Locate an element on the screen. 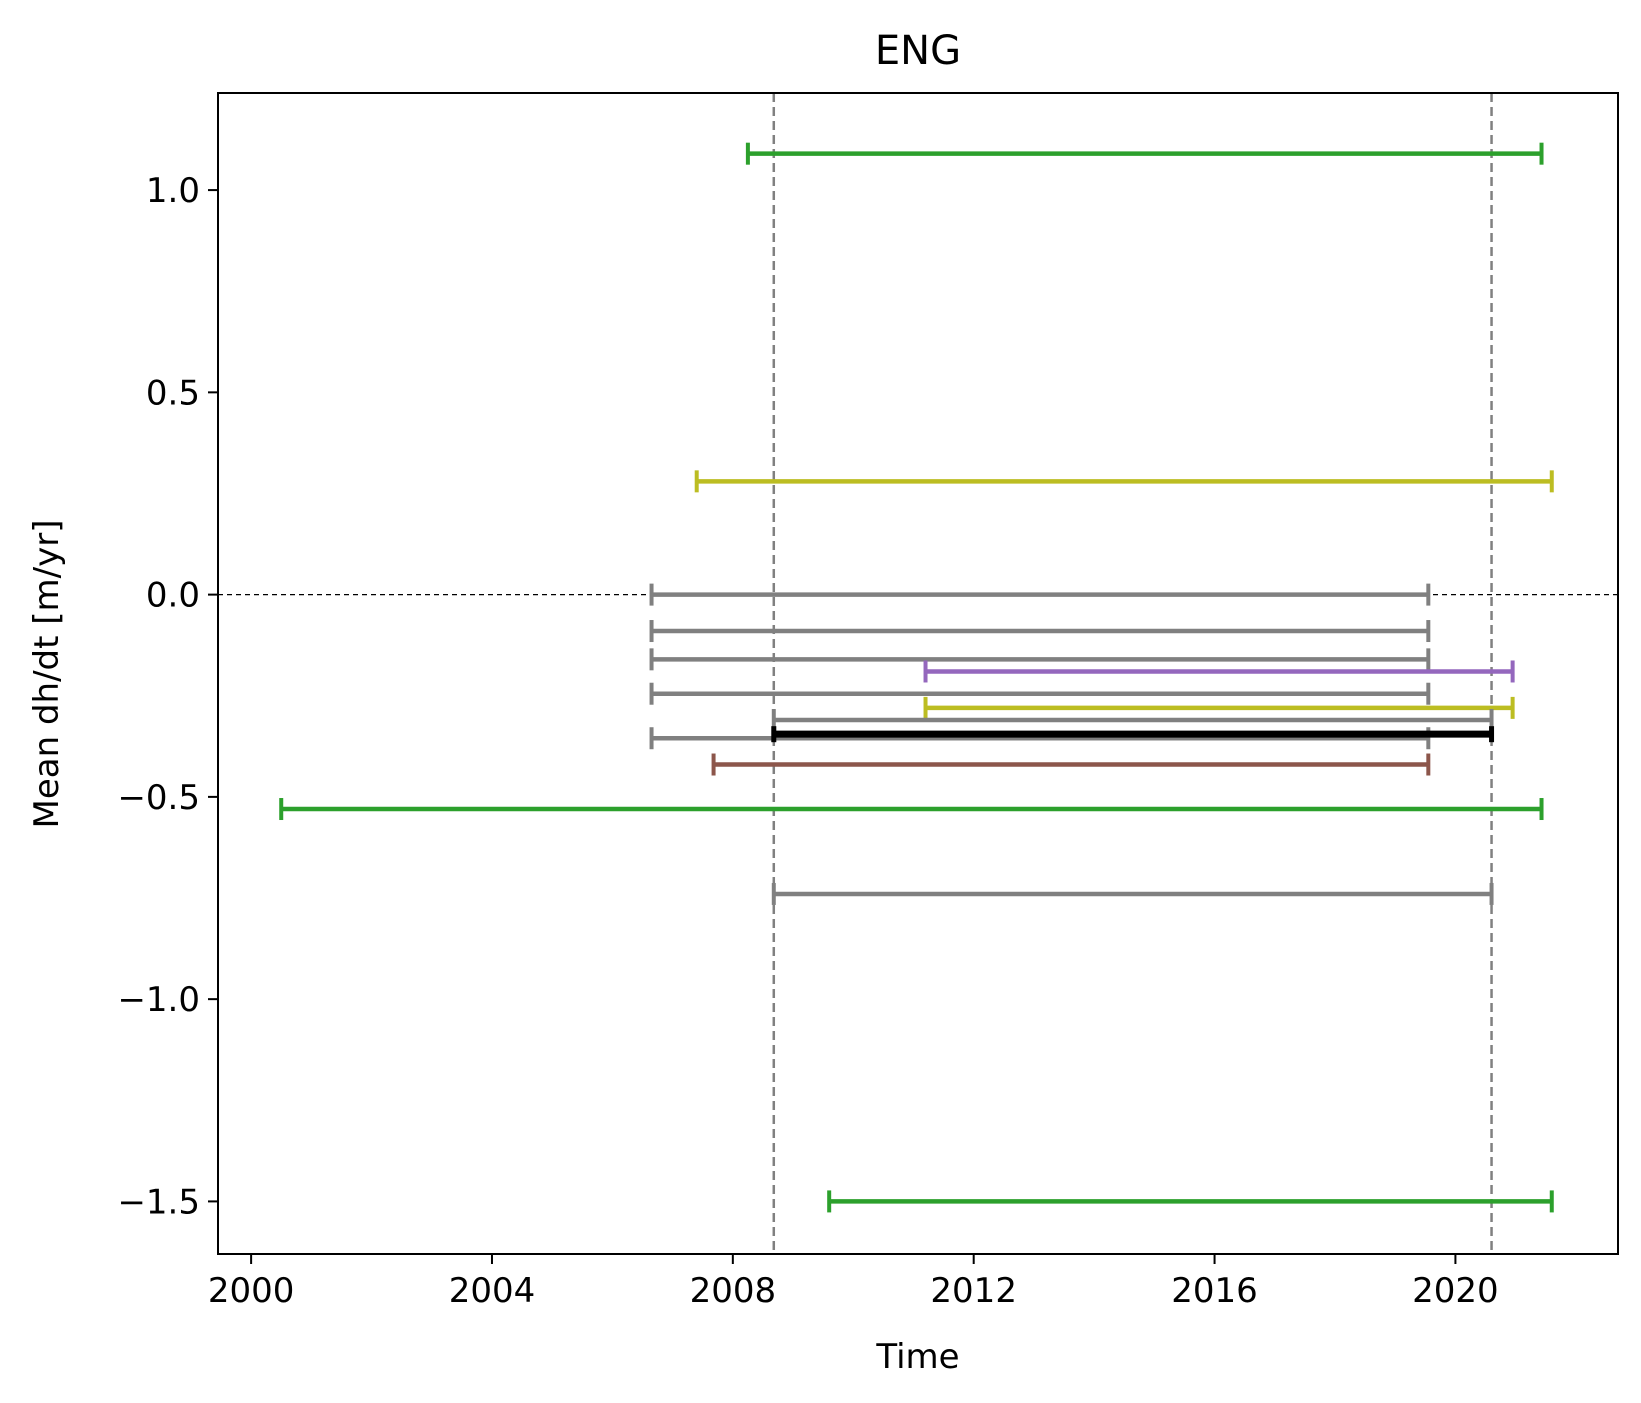 This screenshot has width=1641, height=1403. y-tick-label: −0.5 is located at coordinates (158, 798).